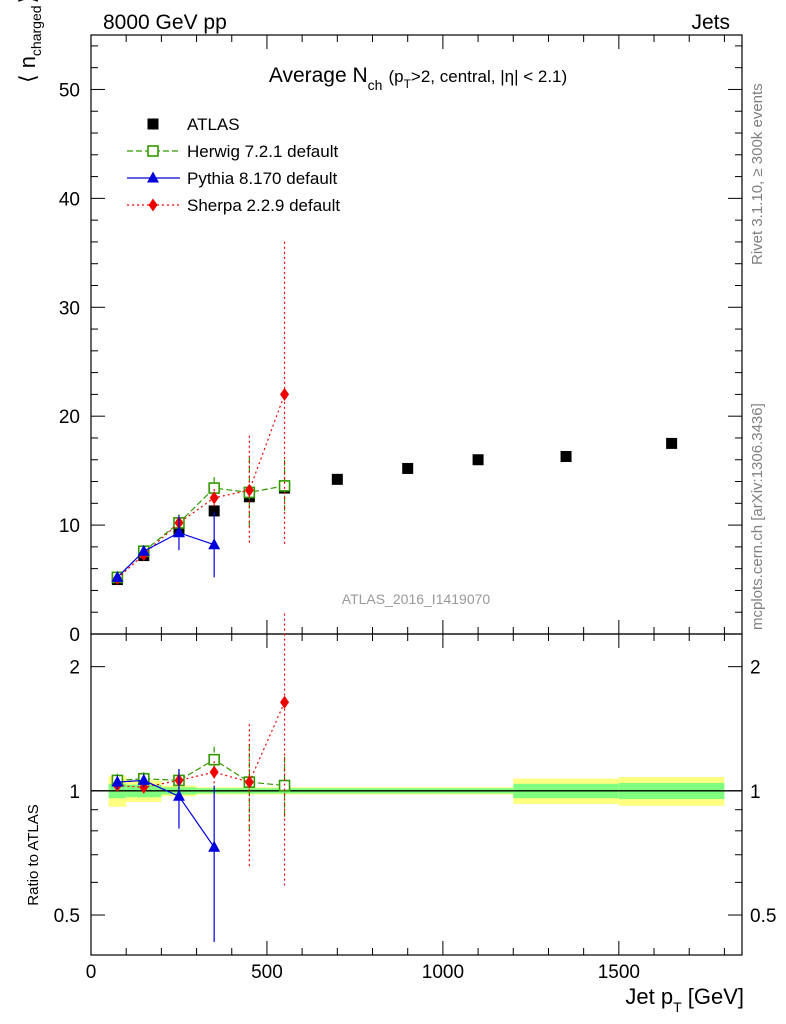  I want to click on y-tick-label: 20, so click(69, 417).